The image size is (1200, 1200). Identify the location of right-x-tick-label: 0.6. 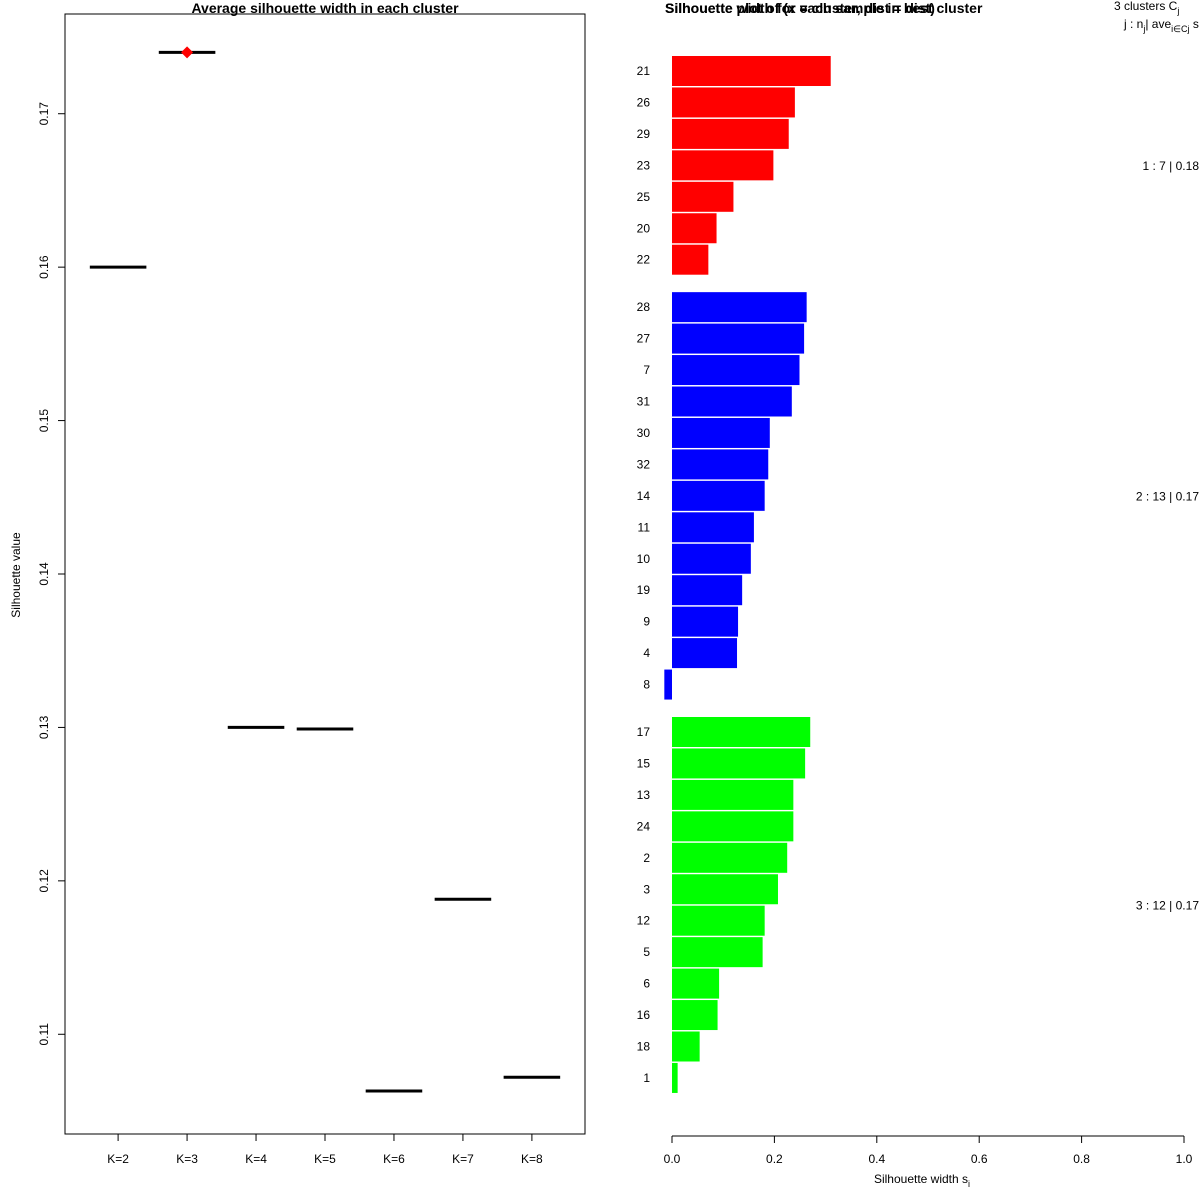
(979, 1159).